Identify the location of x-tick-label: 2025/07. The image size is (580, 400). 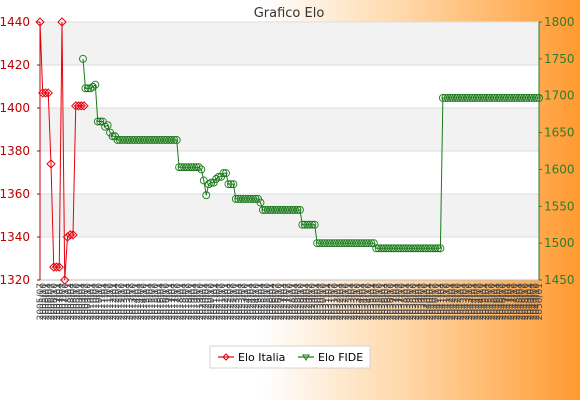
(265, 301).